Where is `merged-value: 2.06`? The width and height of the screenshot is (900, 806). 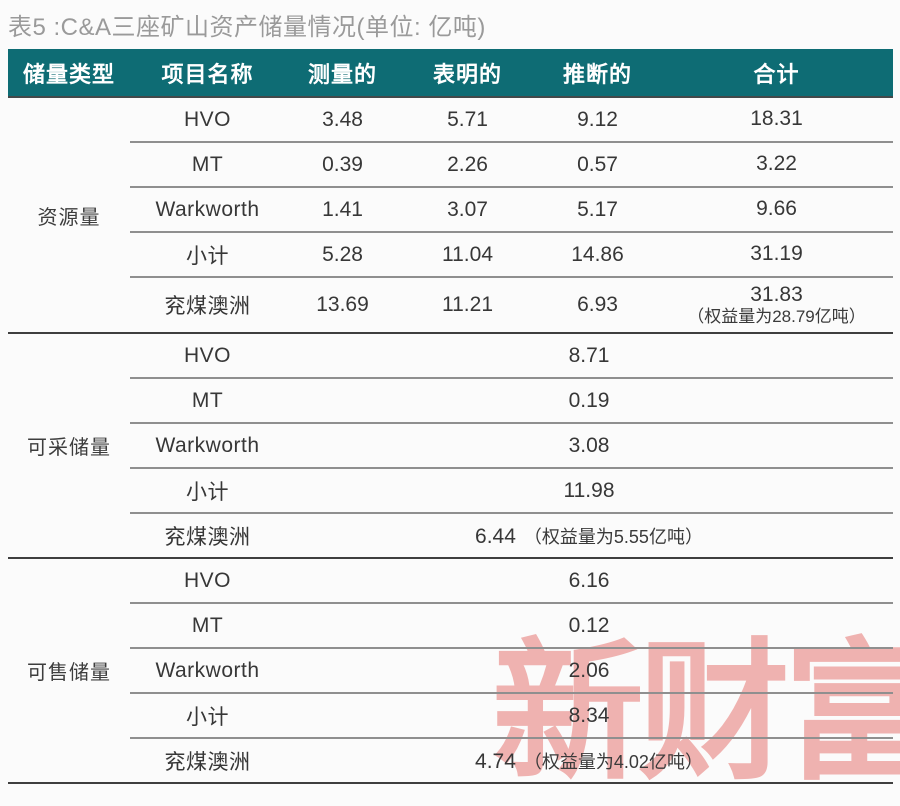 merged-value: 2.06 is located at coordinates (589, 670).